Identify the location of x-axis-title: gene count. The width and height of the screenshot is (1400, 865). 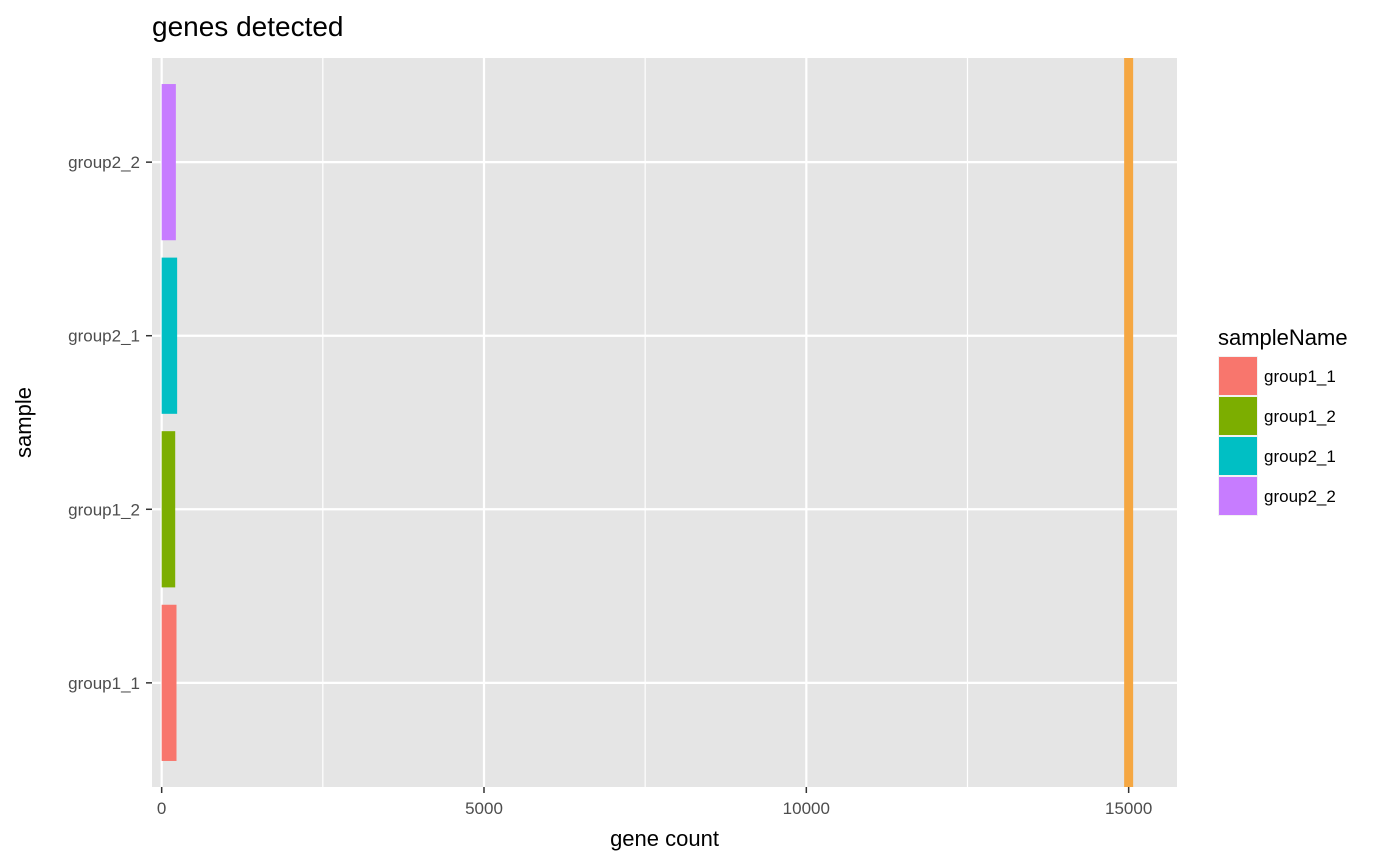
(664, 838).